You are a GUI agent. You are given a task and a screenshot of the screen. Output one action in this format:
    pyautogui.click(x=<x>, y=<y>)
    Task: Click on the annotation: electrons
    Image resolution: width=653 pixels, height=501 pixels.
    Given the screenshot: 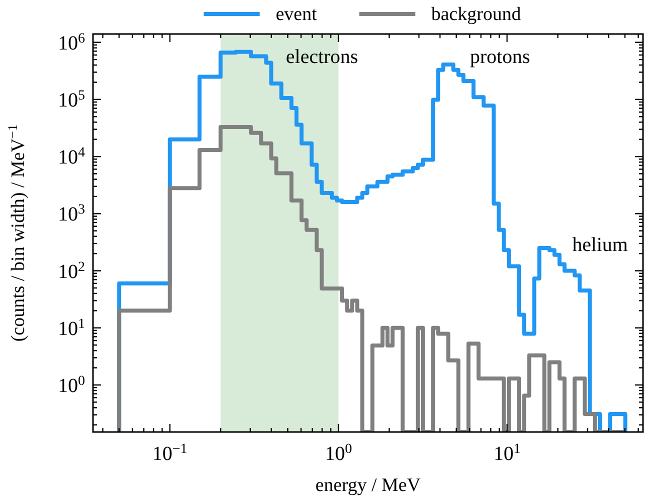 What is the action you would take?
    pyautogui.click(x=322, y=57)
    